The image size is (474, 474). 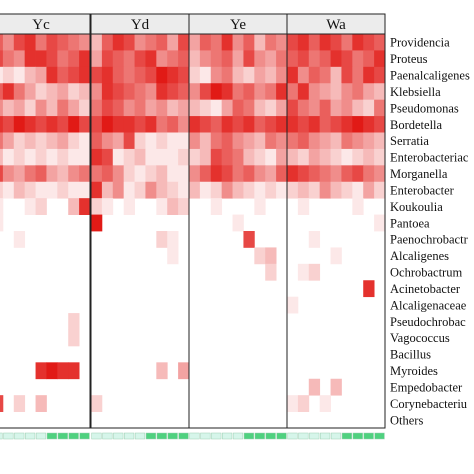 I want to click on row-label: Enterobacter, so click(x=422, y=190).